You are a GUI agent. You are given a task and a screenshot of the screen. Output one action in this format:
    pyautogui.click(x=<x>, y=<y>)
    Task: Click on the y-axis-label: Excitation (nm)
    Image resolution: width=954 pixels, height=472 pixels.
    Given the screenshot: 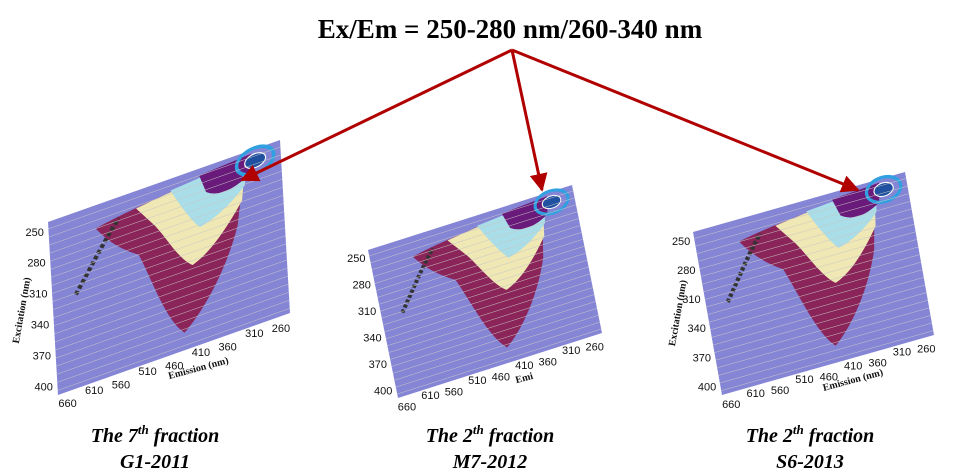 What is the action you would take?
    pyautogui.click(x=678, y=313)
    